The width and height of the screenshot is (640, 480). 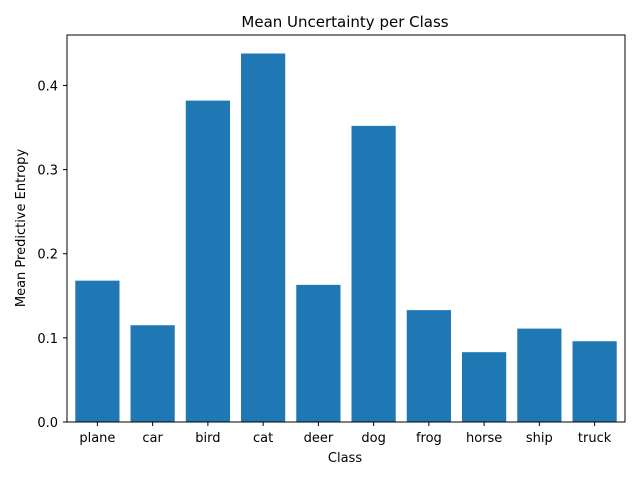 I want to click on x-tick-label-plane: plane, so click(x=97, y=438).